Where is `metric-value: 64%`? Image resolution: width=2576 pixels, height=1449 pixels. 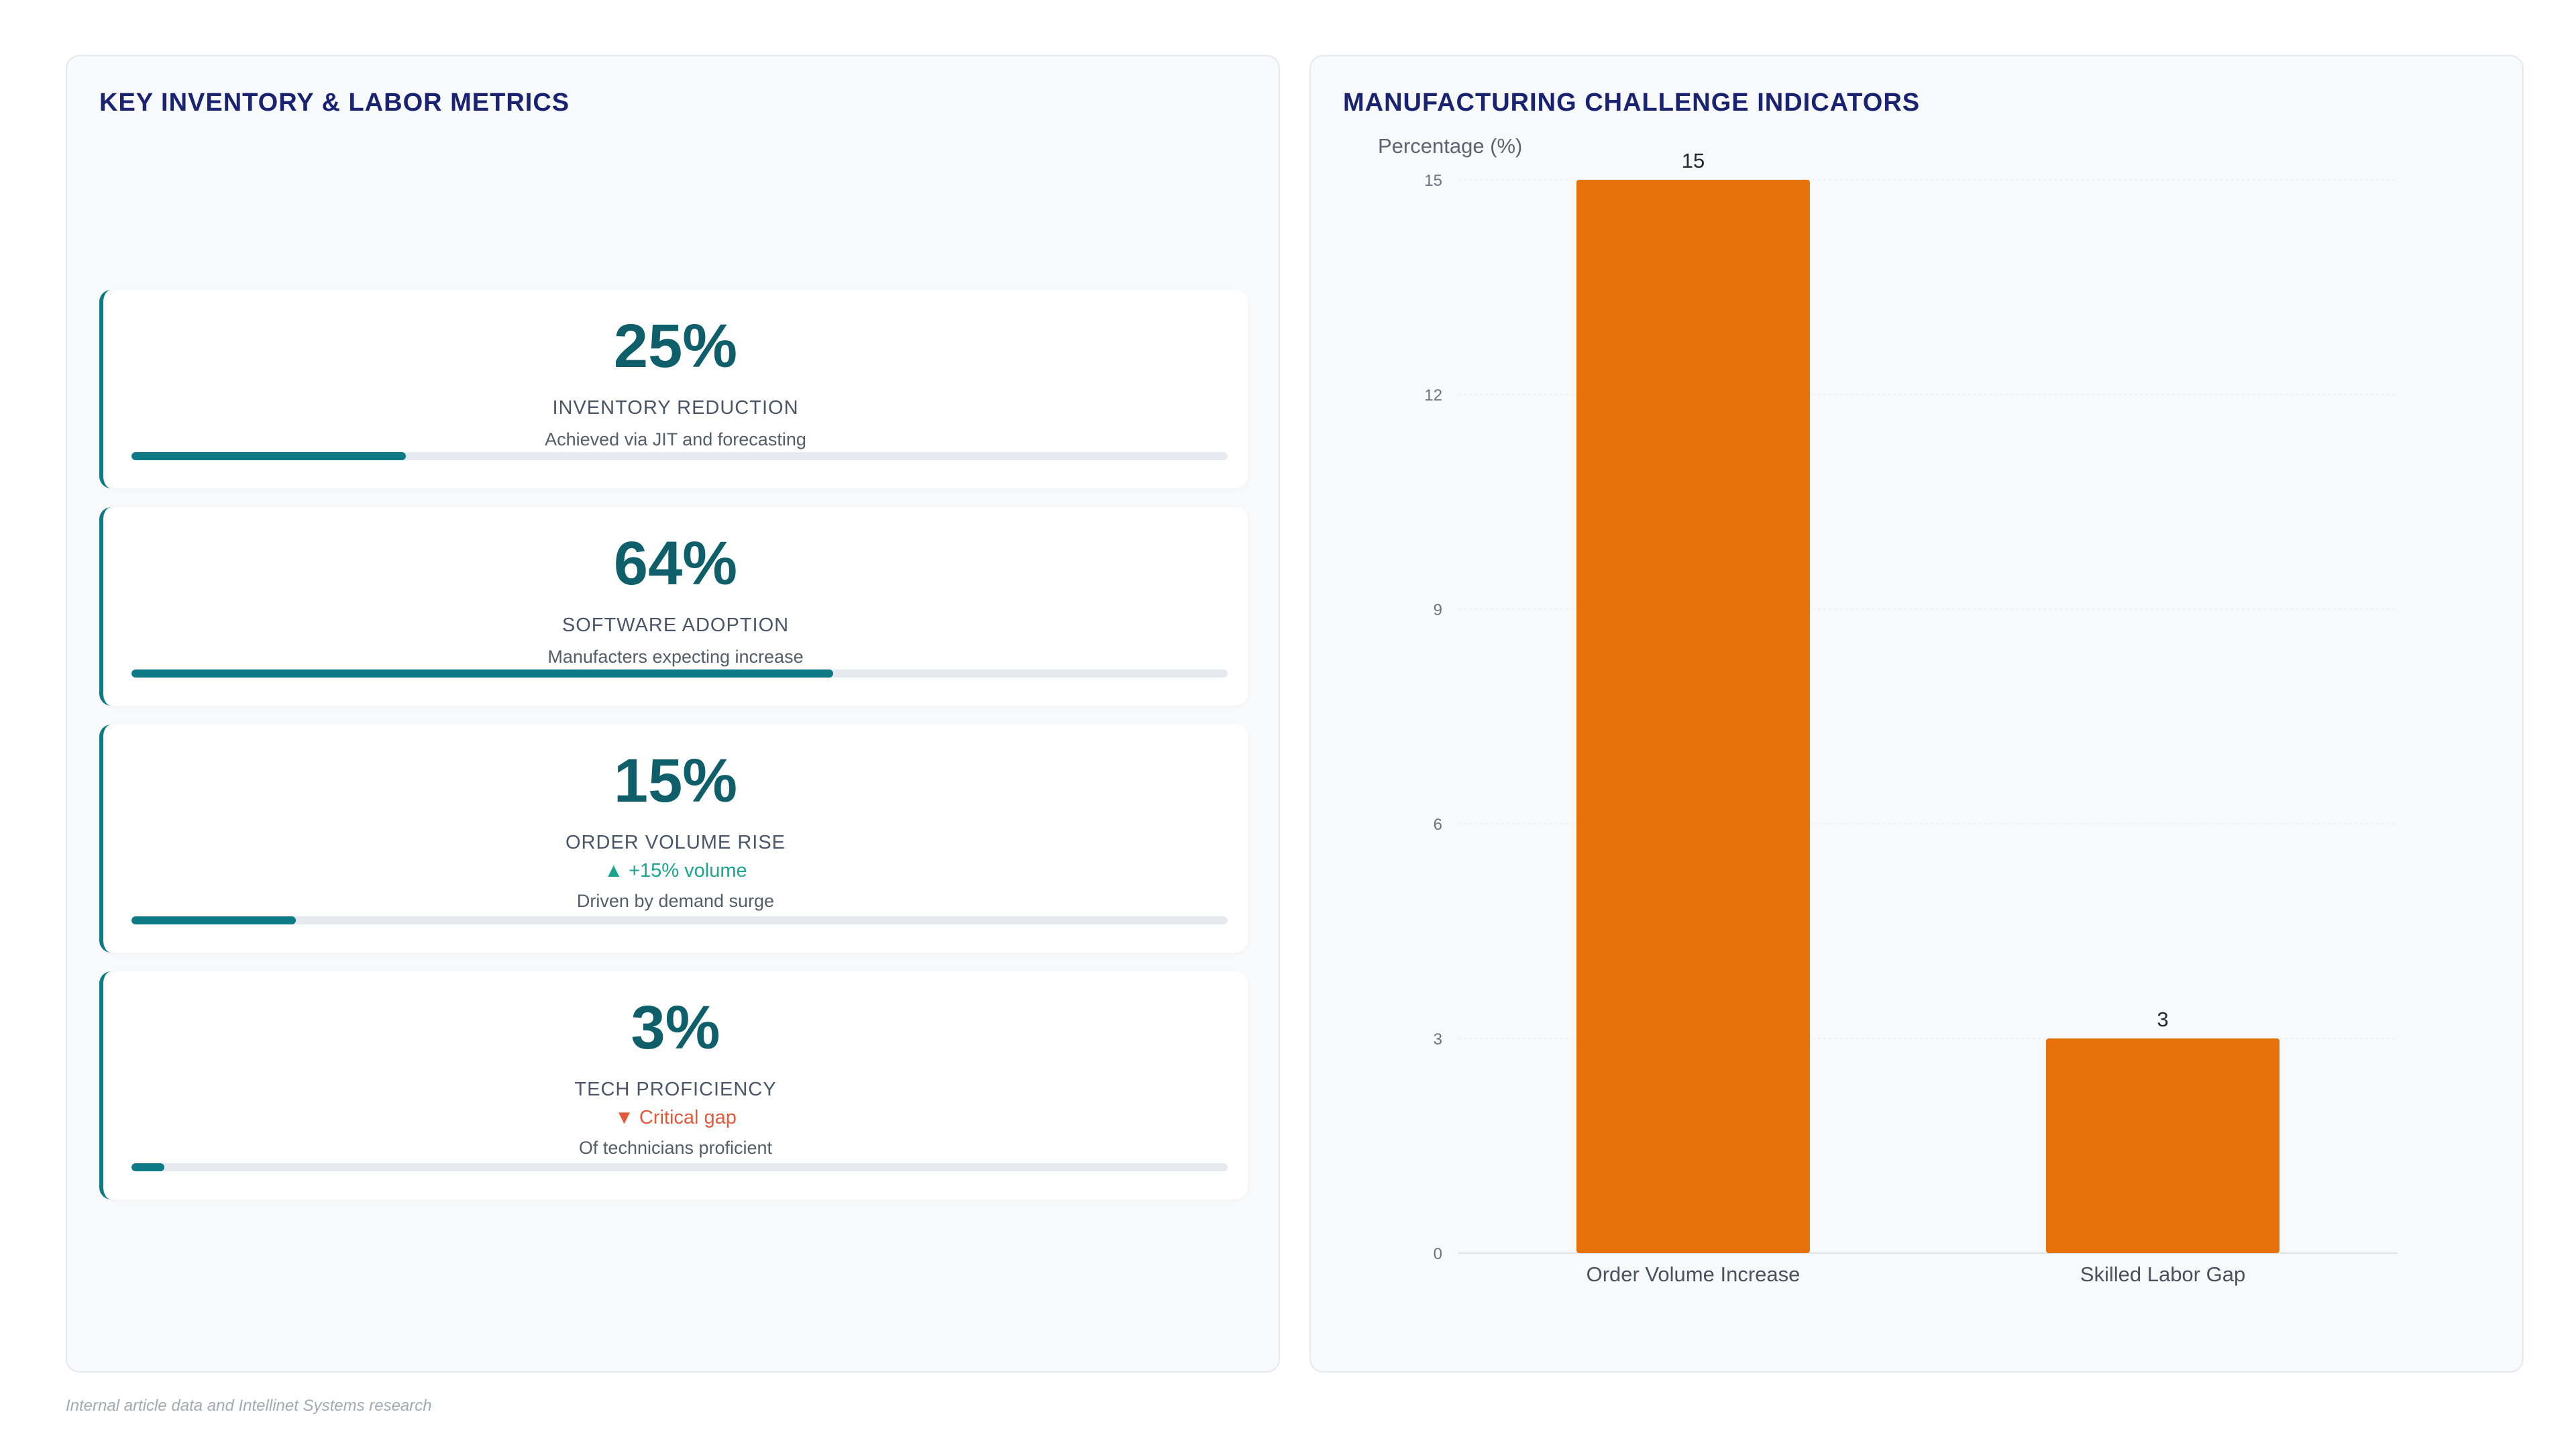 metric-value: 64% is located at coordinates (675, 563).